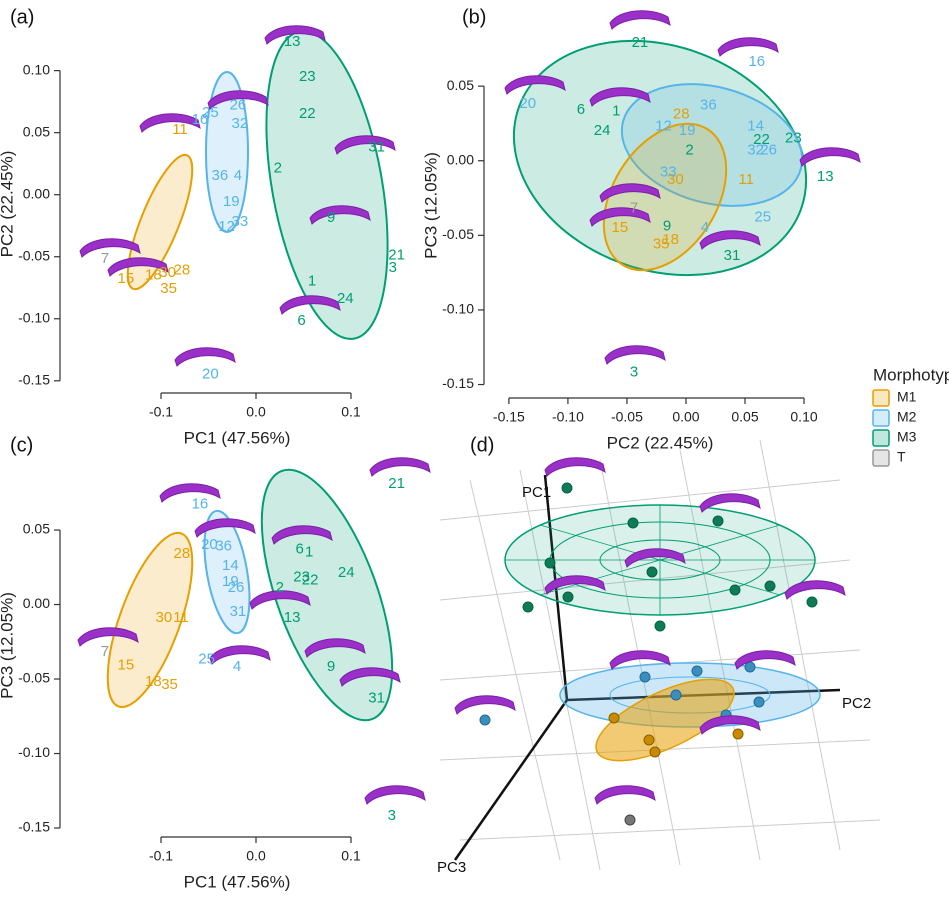 The image size is (949, 902). What do you see at coordinates (627, 417) in the screenshot?
I see `x-tick-label: -0.05` at bounding box center [627, 417].